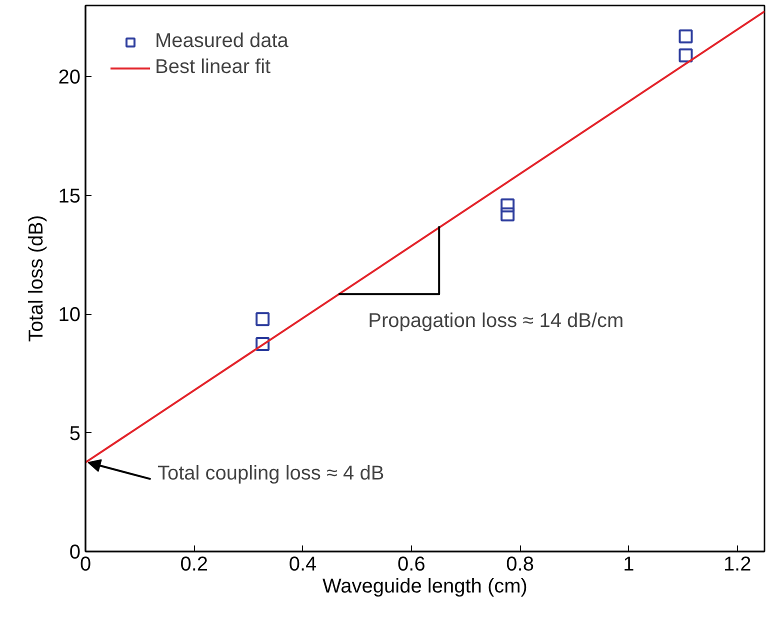 This screenshot has width=767, height=618. I want to click on legend-label: Best linear fit, so click(213, 67).